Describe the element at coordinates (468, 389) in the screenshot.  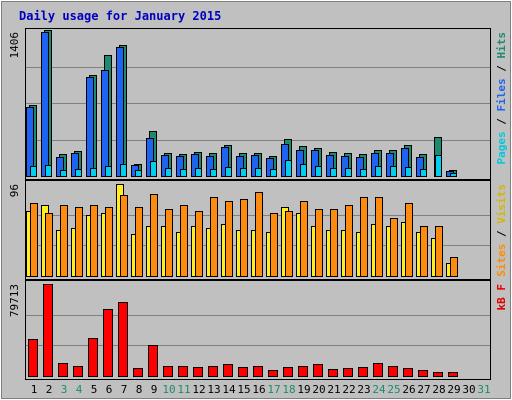
I see `x-tick-label-day-30: 30` at that location.